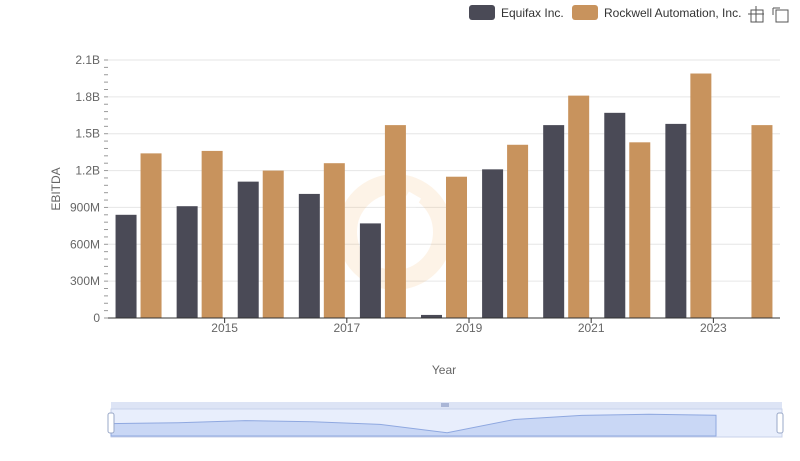 The width and height of the screenshot is (800, 461). Describe the element at coordinates (456, 247) in the screenshot. I see `bar-rockwell-2019` at that location.